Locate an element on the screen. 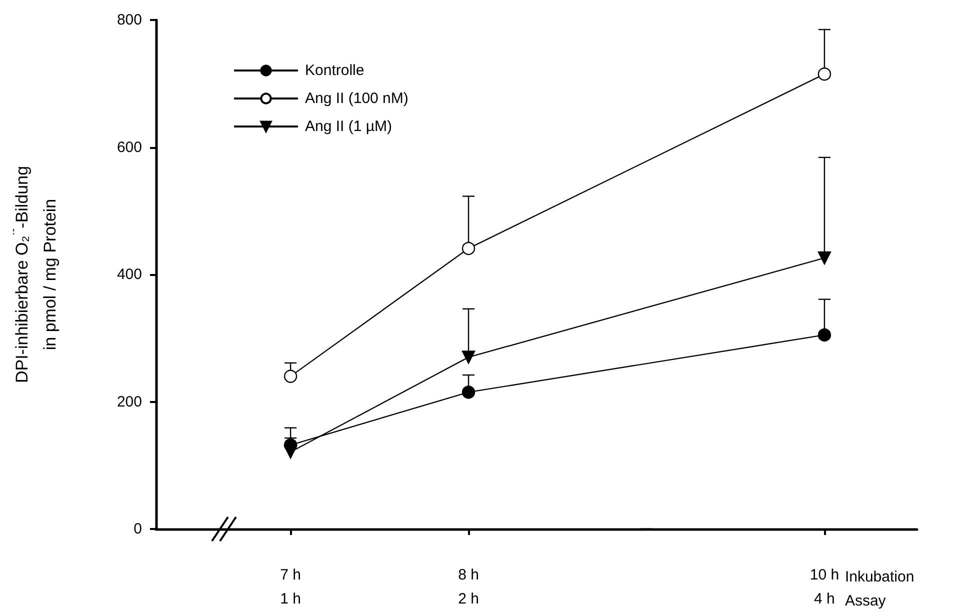 Image resolution: width=980 pixels, height=613 pixels. x-tick-label: 7 h 1 h is located at coordinates (290, 587).